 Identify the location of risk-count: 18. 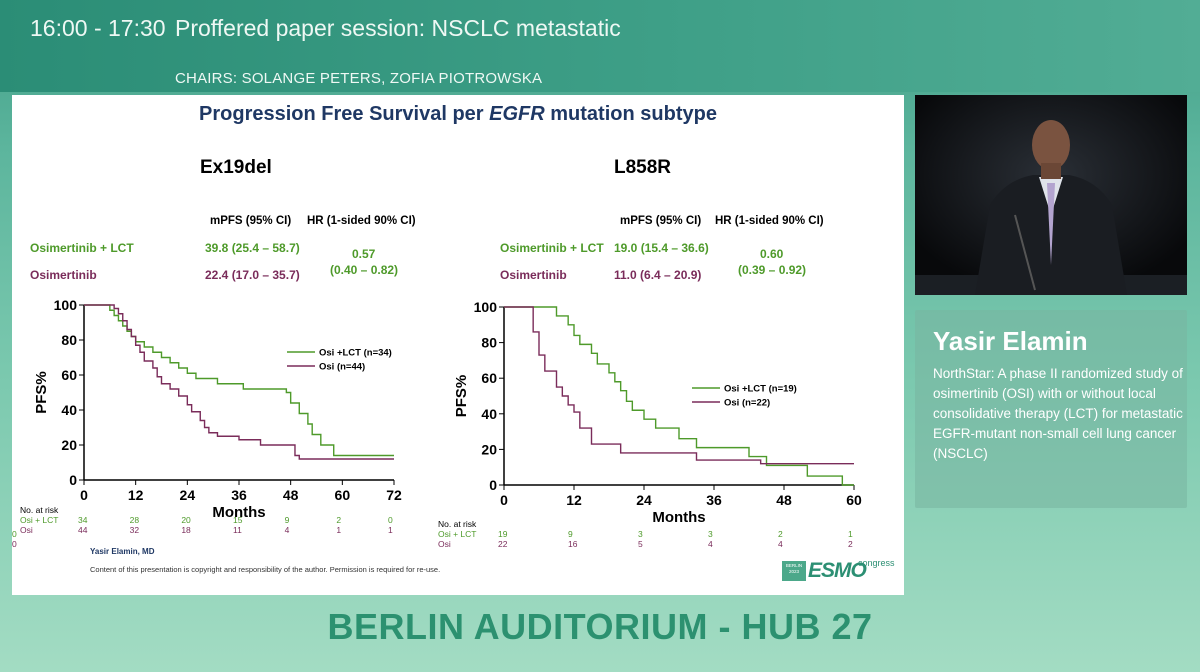
(186, 530).